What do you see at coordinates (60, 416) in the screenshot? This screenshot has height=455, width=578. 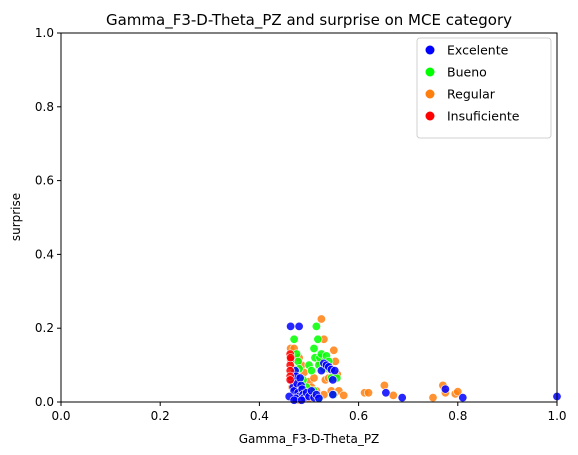 I see `x-tick-label: 0.0` at bounding box center [60, 416].